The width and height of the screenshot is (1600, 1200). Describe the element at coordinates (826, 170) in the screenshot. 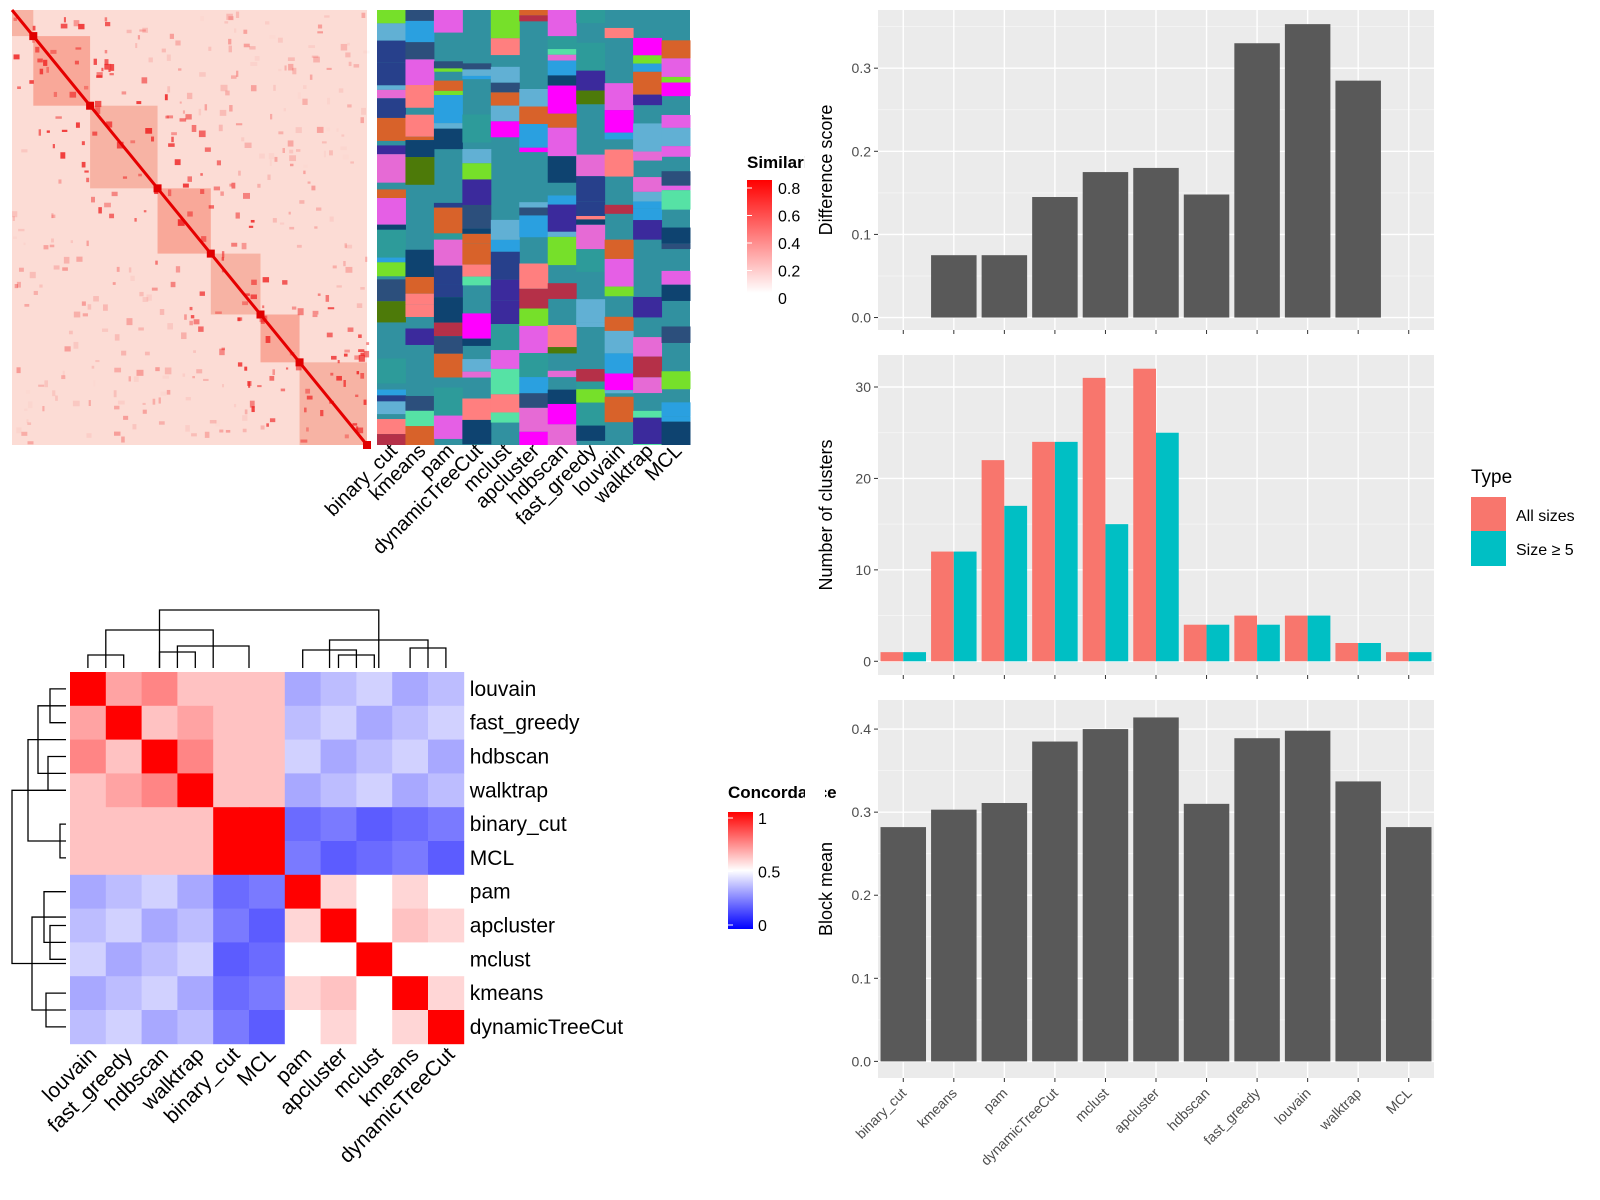

I see `y-axis-label: Difference score` at that location.